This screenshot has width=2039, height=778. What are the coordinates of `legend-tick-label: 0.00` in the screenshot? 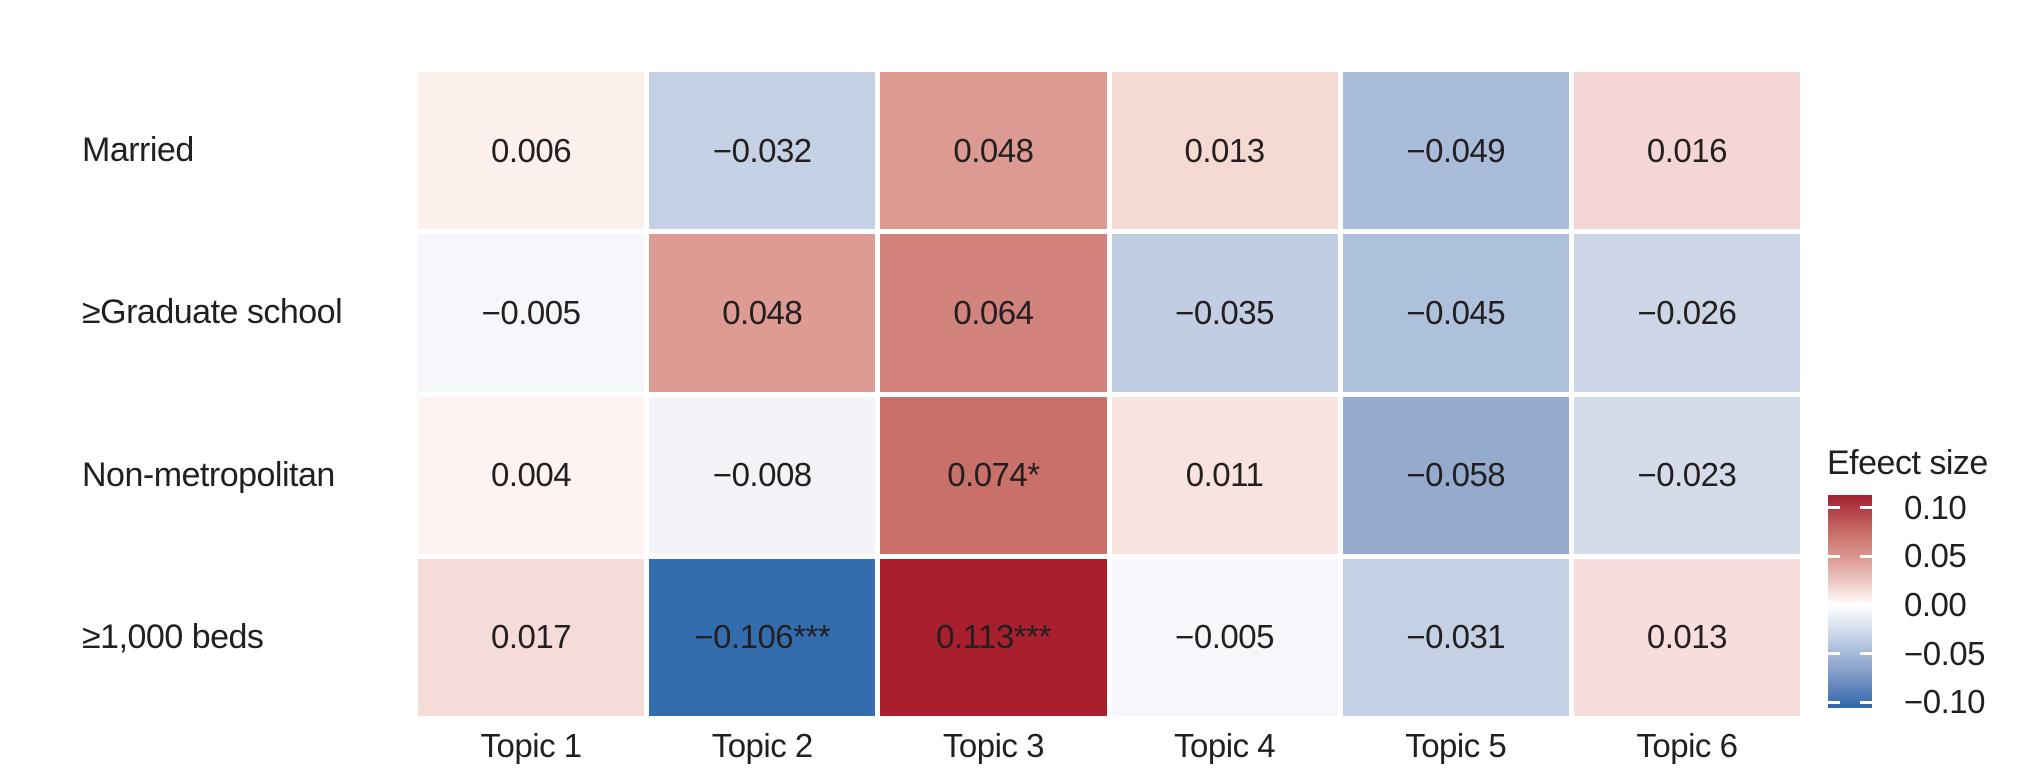 It's located at (1935, 604).